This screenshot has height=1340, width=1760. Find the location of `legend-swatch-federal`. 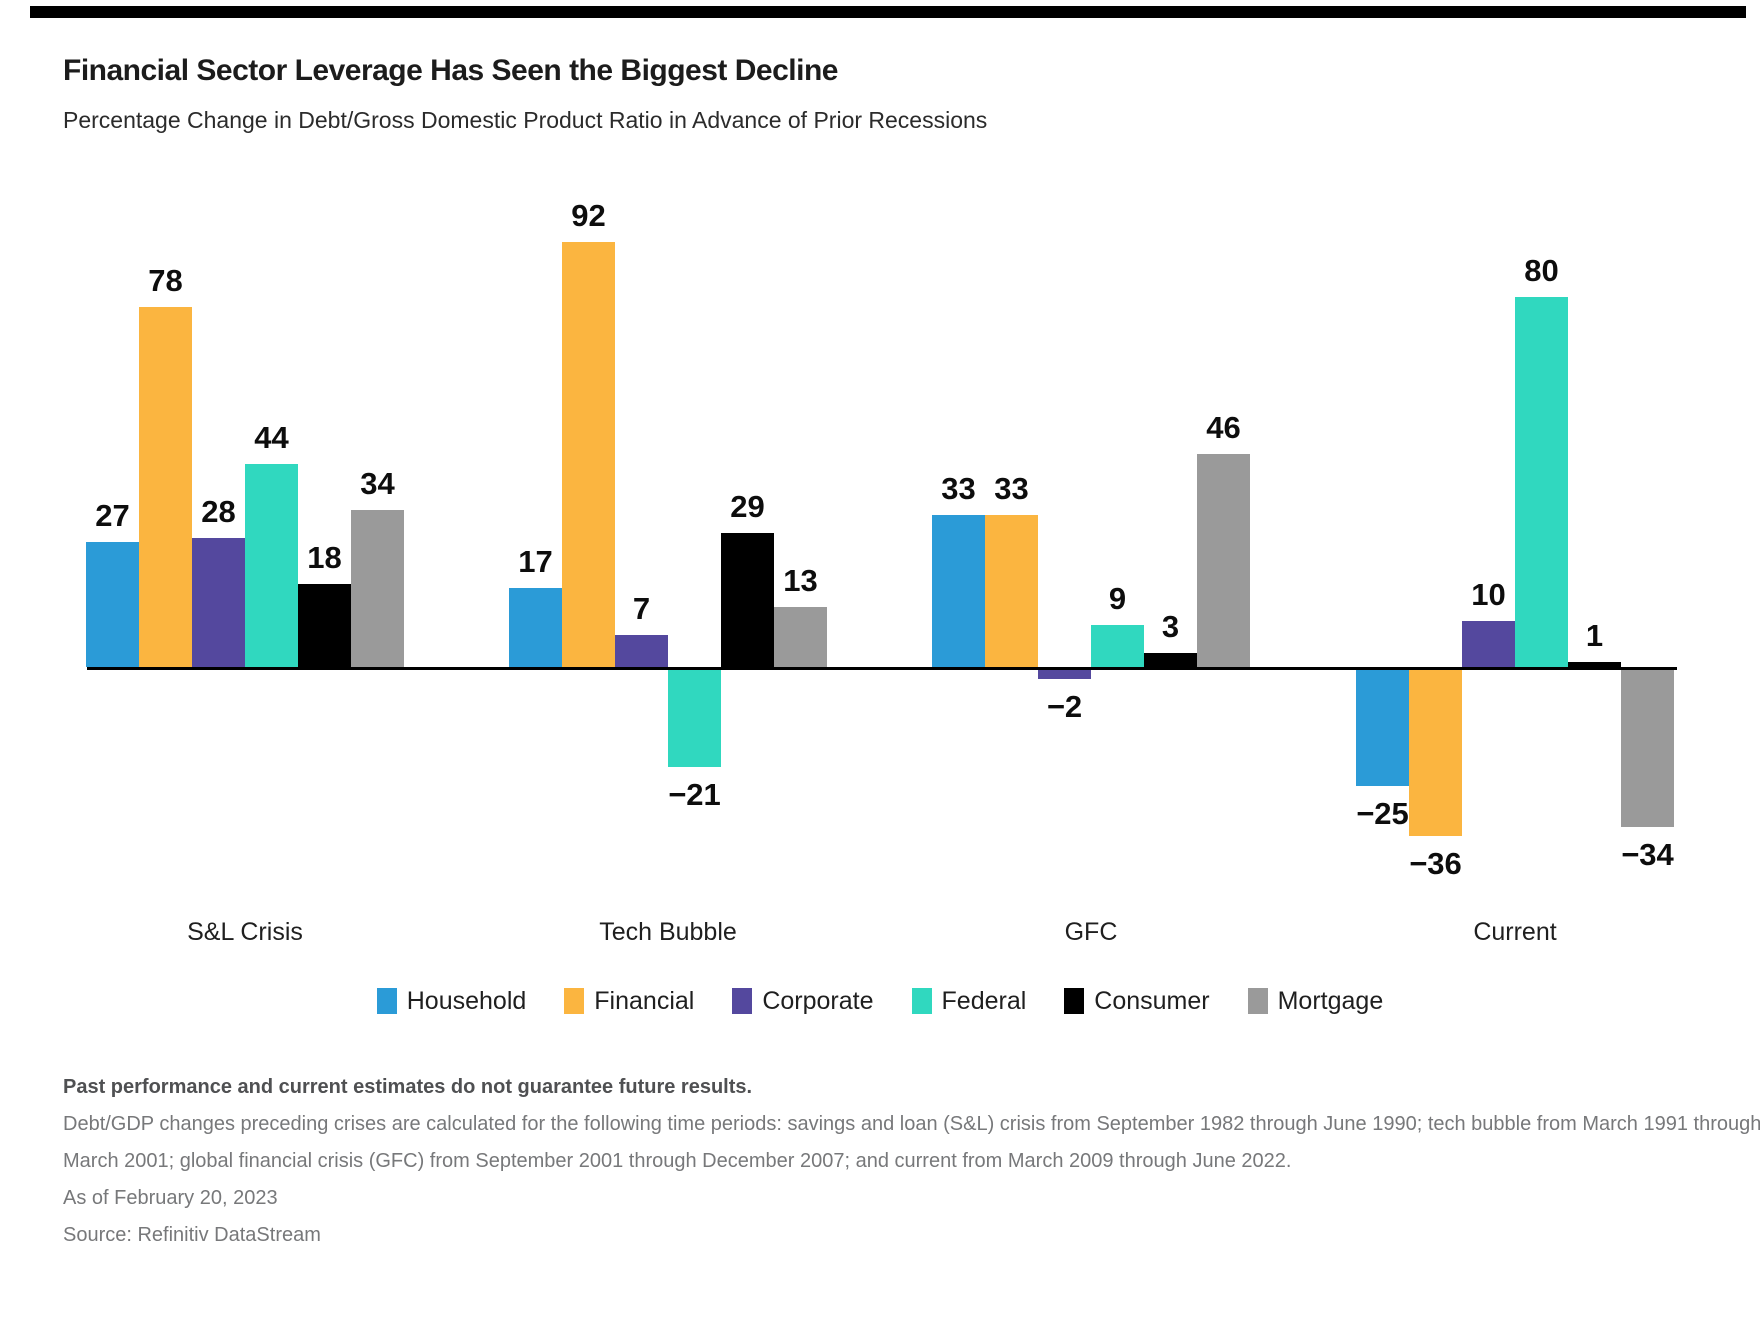

legend-swatch-federal is located at coordinates (921, 1001).